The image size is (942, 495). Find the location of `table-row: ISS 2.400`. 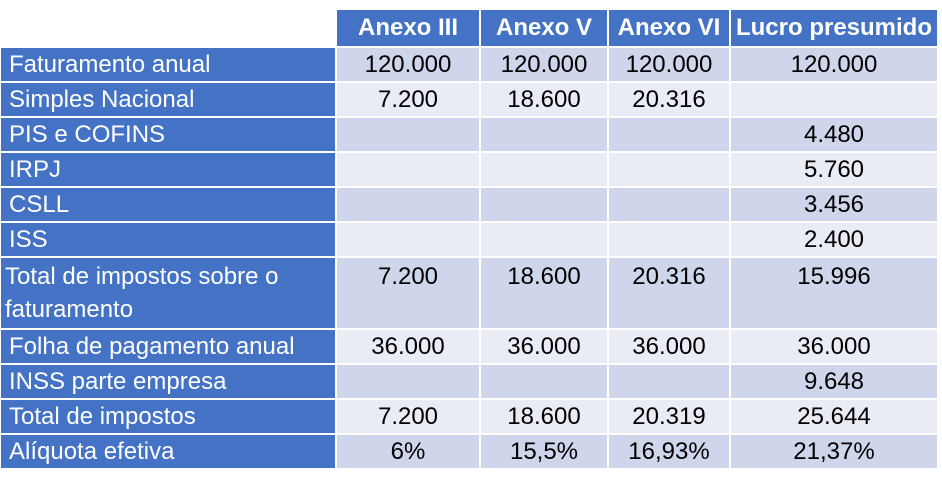

table-row: ISS 2.400 is located at coordinates (469, 239).